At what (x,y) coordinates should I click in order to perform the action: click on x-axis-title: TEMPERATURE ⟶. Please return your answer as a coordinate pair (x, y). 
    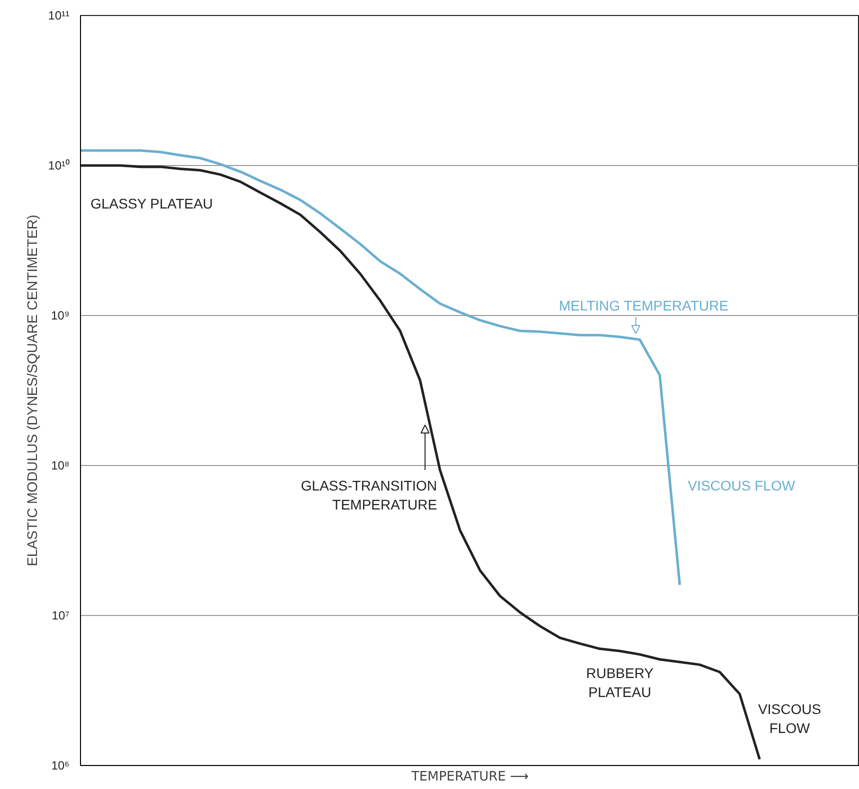
    Looking at the image, I should click on (469, 777).